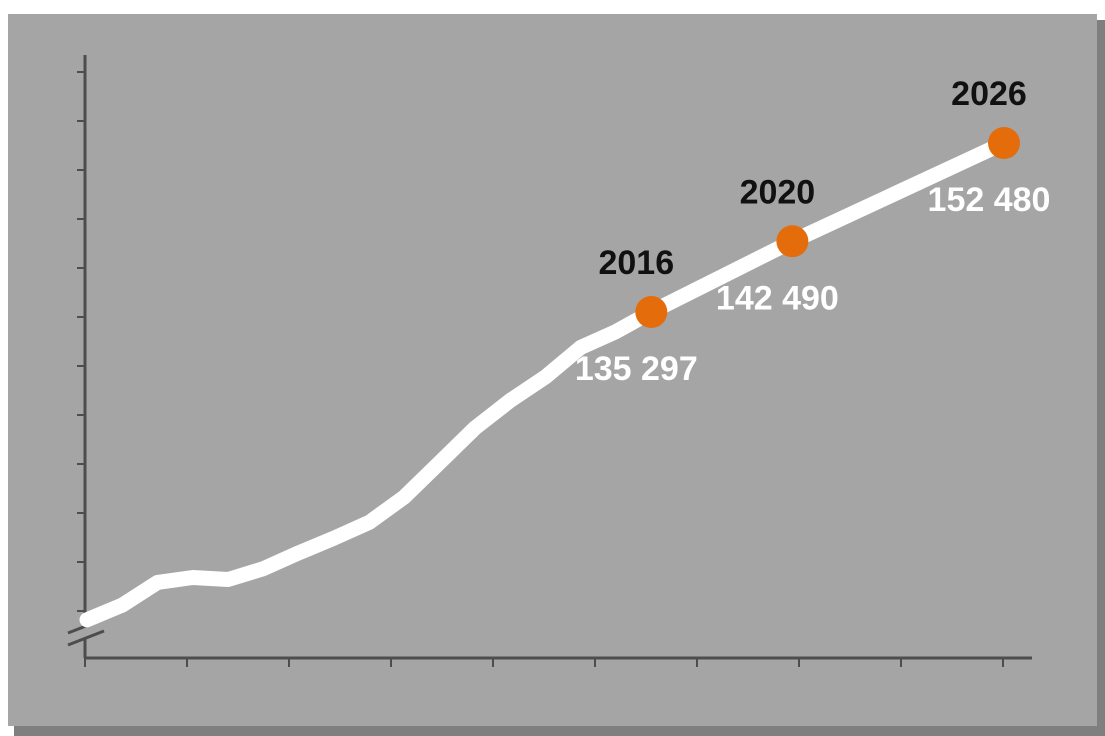 The height and width of the screenshot is (736, 1105). What do you see at coordinates (778, 192) in the screenshot?
I see `highlight-year-label: 2020` at bounding box center [778, 192].